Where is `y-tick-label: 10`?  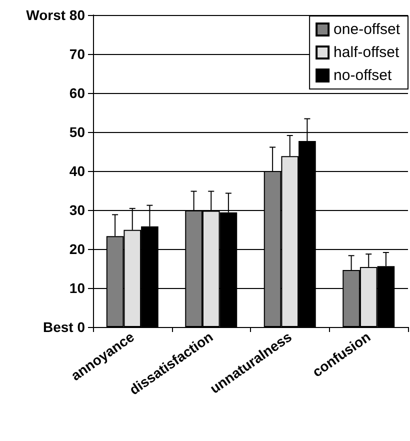 y-tick-label: 10 is located at coordinates (77, 288).